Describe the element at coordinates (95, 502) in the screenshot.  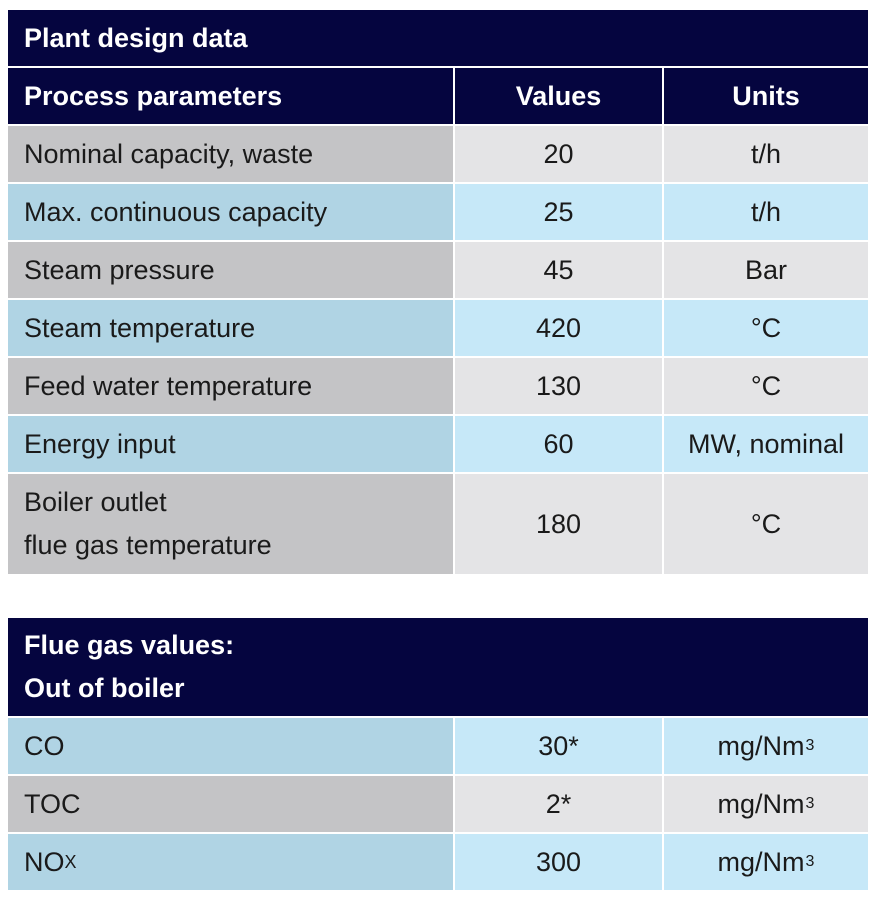
I see `parameter-line: Boiler outlet` at that location.